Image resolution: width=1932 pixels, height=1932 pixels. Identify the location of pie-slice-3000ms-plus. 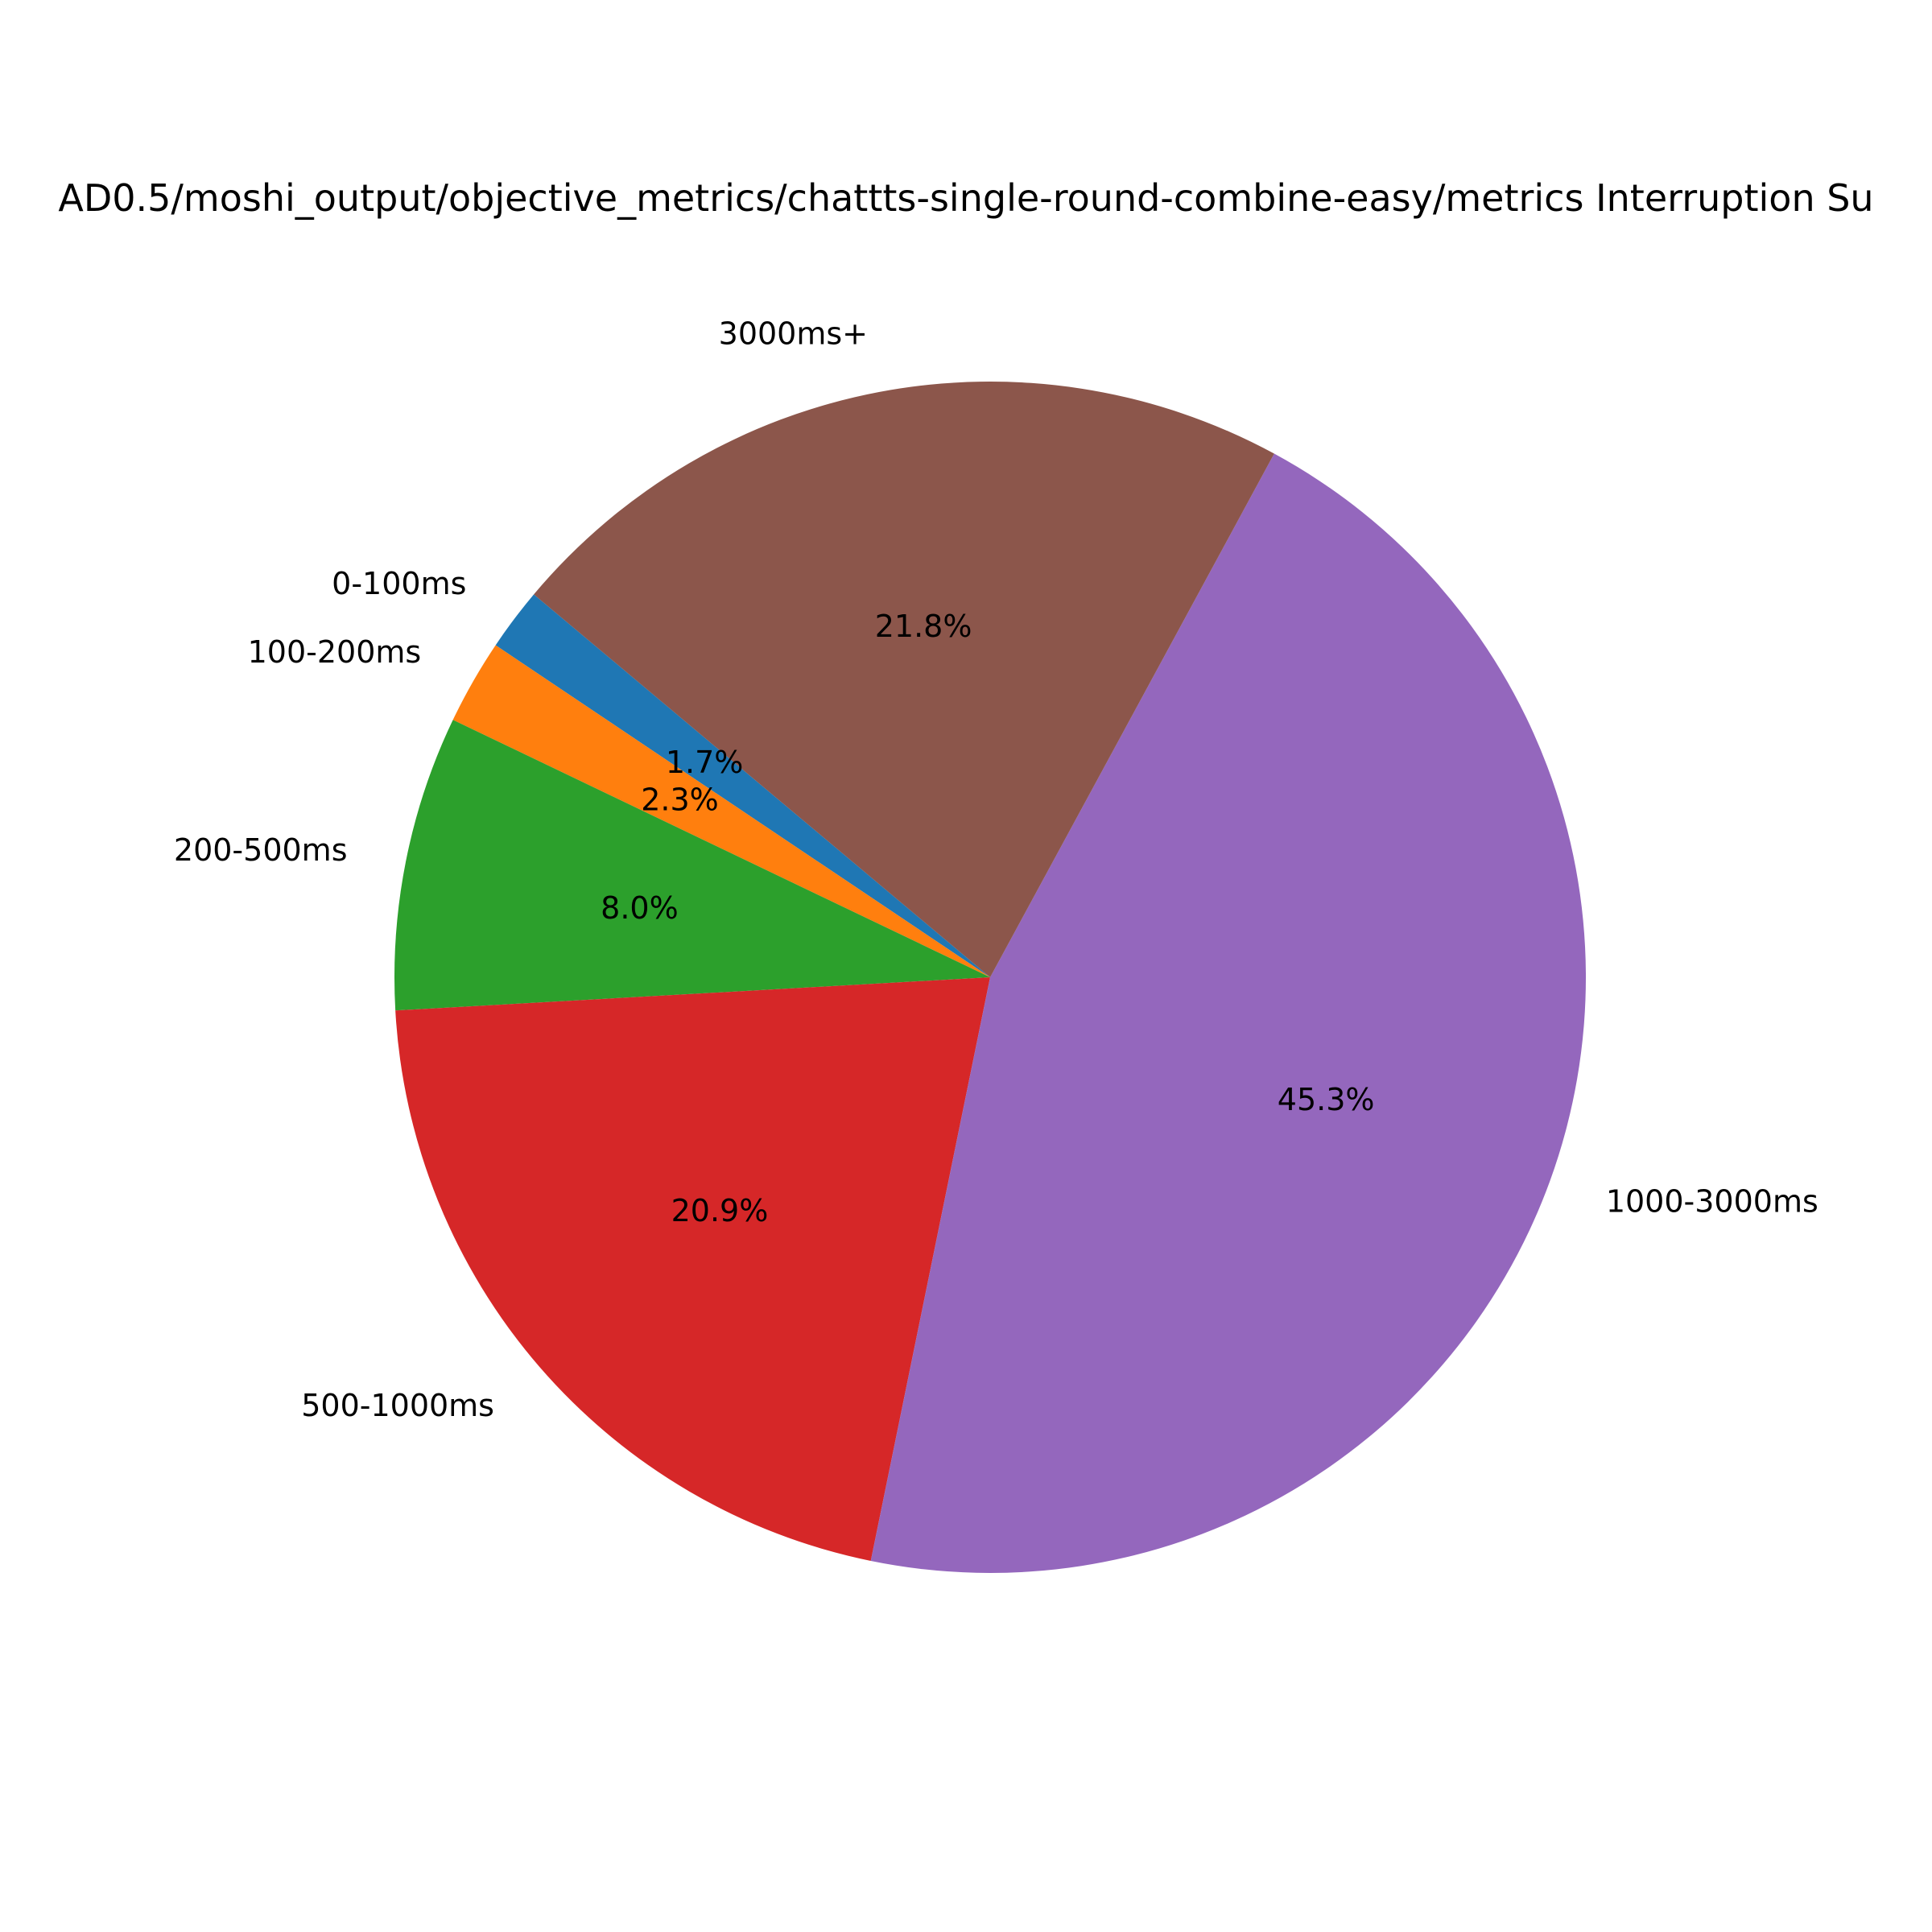
(904, 679).